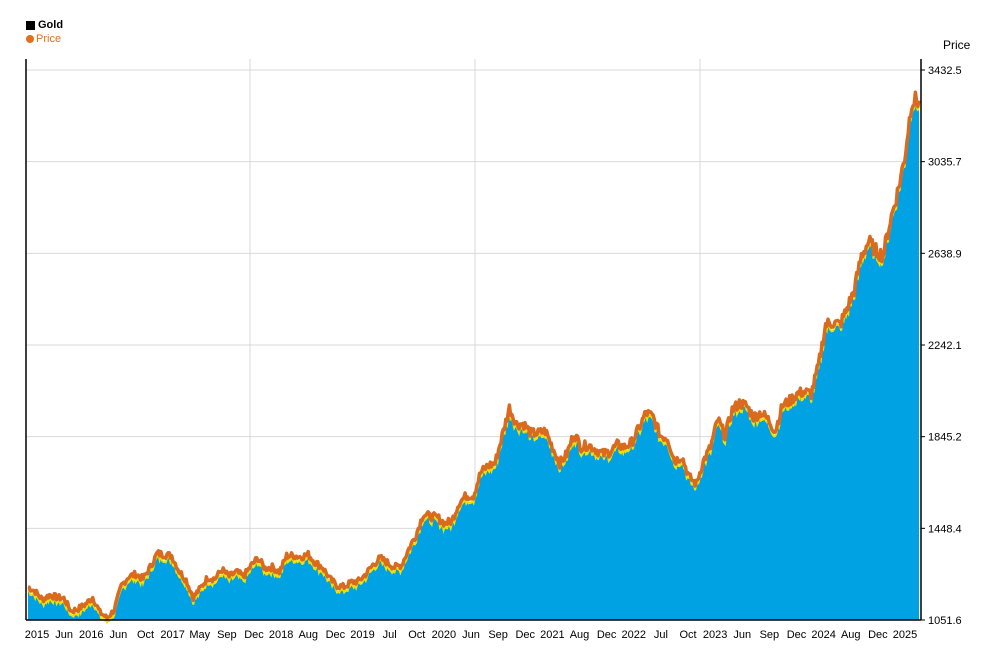 The width and height of the screenshot is (1000, 667). What do you see at coordinates (945, 71) in the screenshot?
I see `y-tick-label: 3432.5` at bounding box center [945, 71].